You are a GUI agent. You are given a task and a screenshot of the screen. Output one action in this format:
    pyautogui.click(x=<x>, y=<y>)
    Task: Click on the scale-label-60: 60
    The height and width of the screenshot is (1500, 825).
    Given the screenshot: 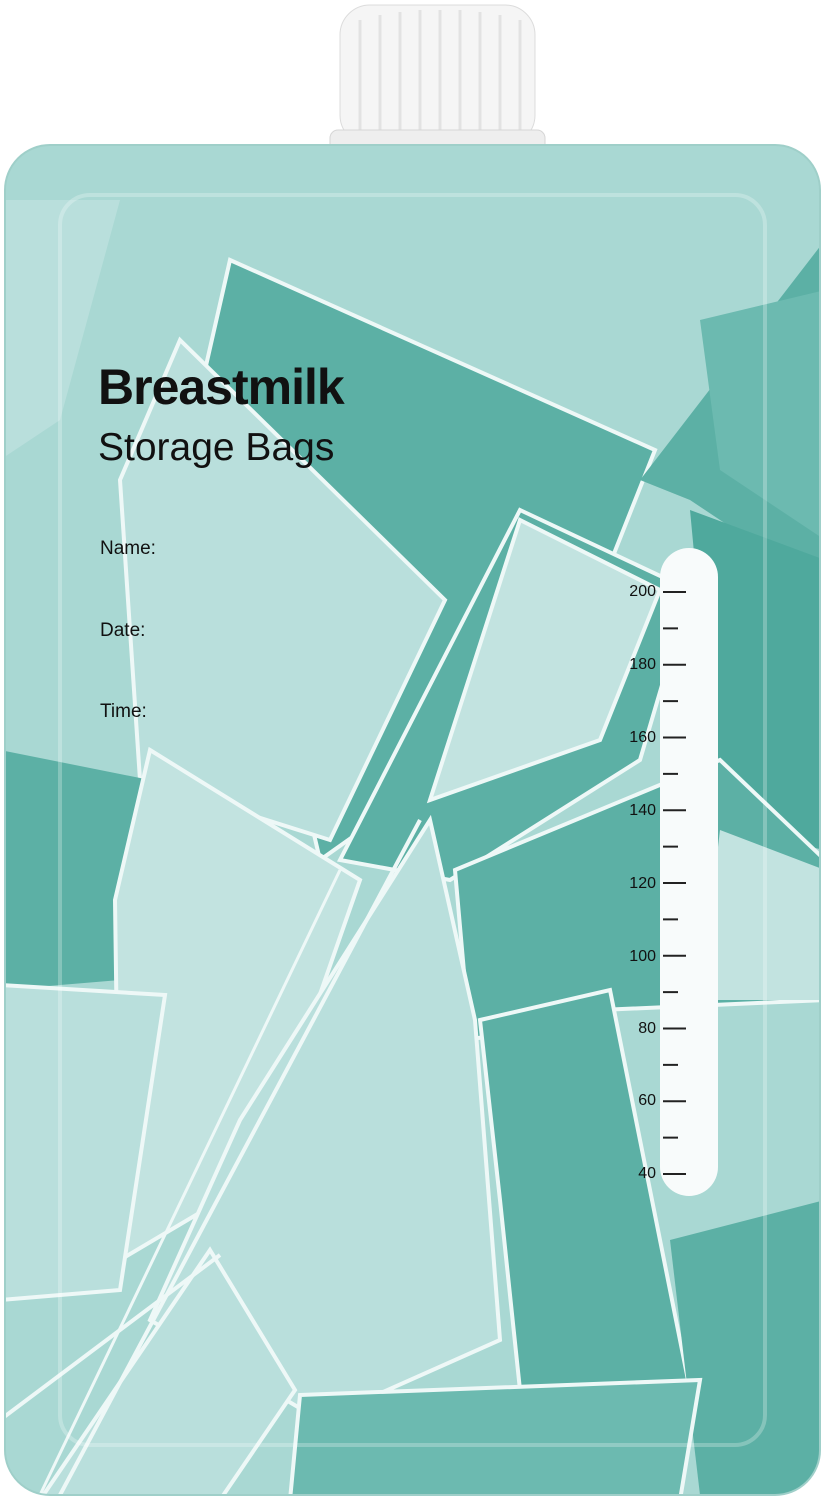 What is the action you would take?
    pyautogui.click(x=647, y=1100)
    